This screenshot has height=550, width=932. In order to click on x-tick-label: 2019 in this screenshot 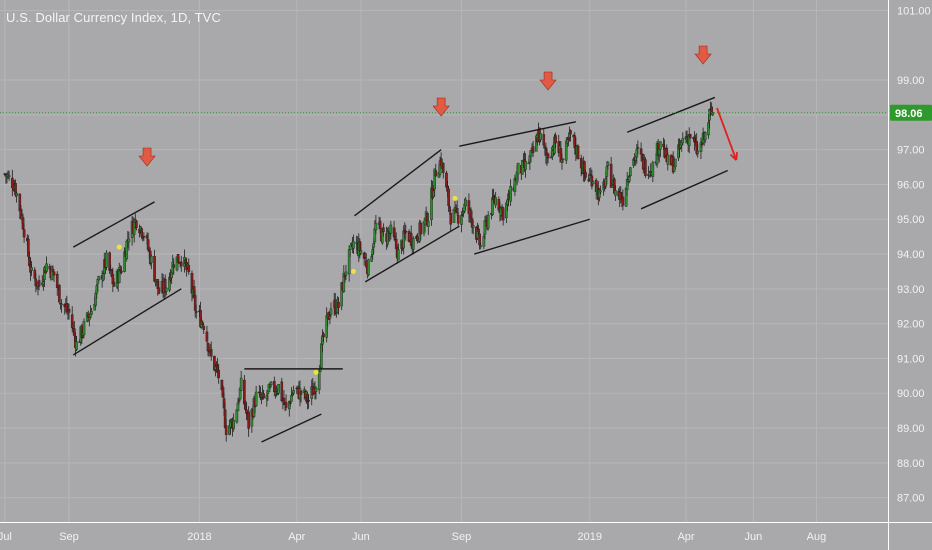, I will do `click(590, 537)`.